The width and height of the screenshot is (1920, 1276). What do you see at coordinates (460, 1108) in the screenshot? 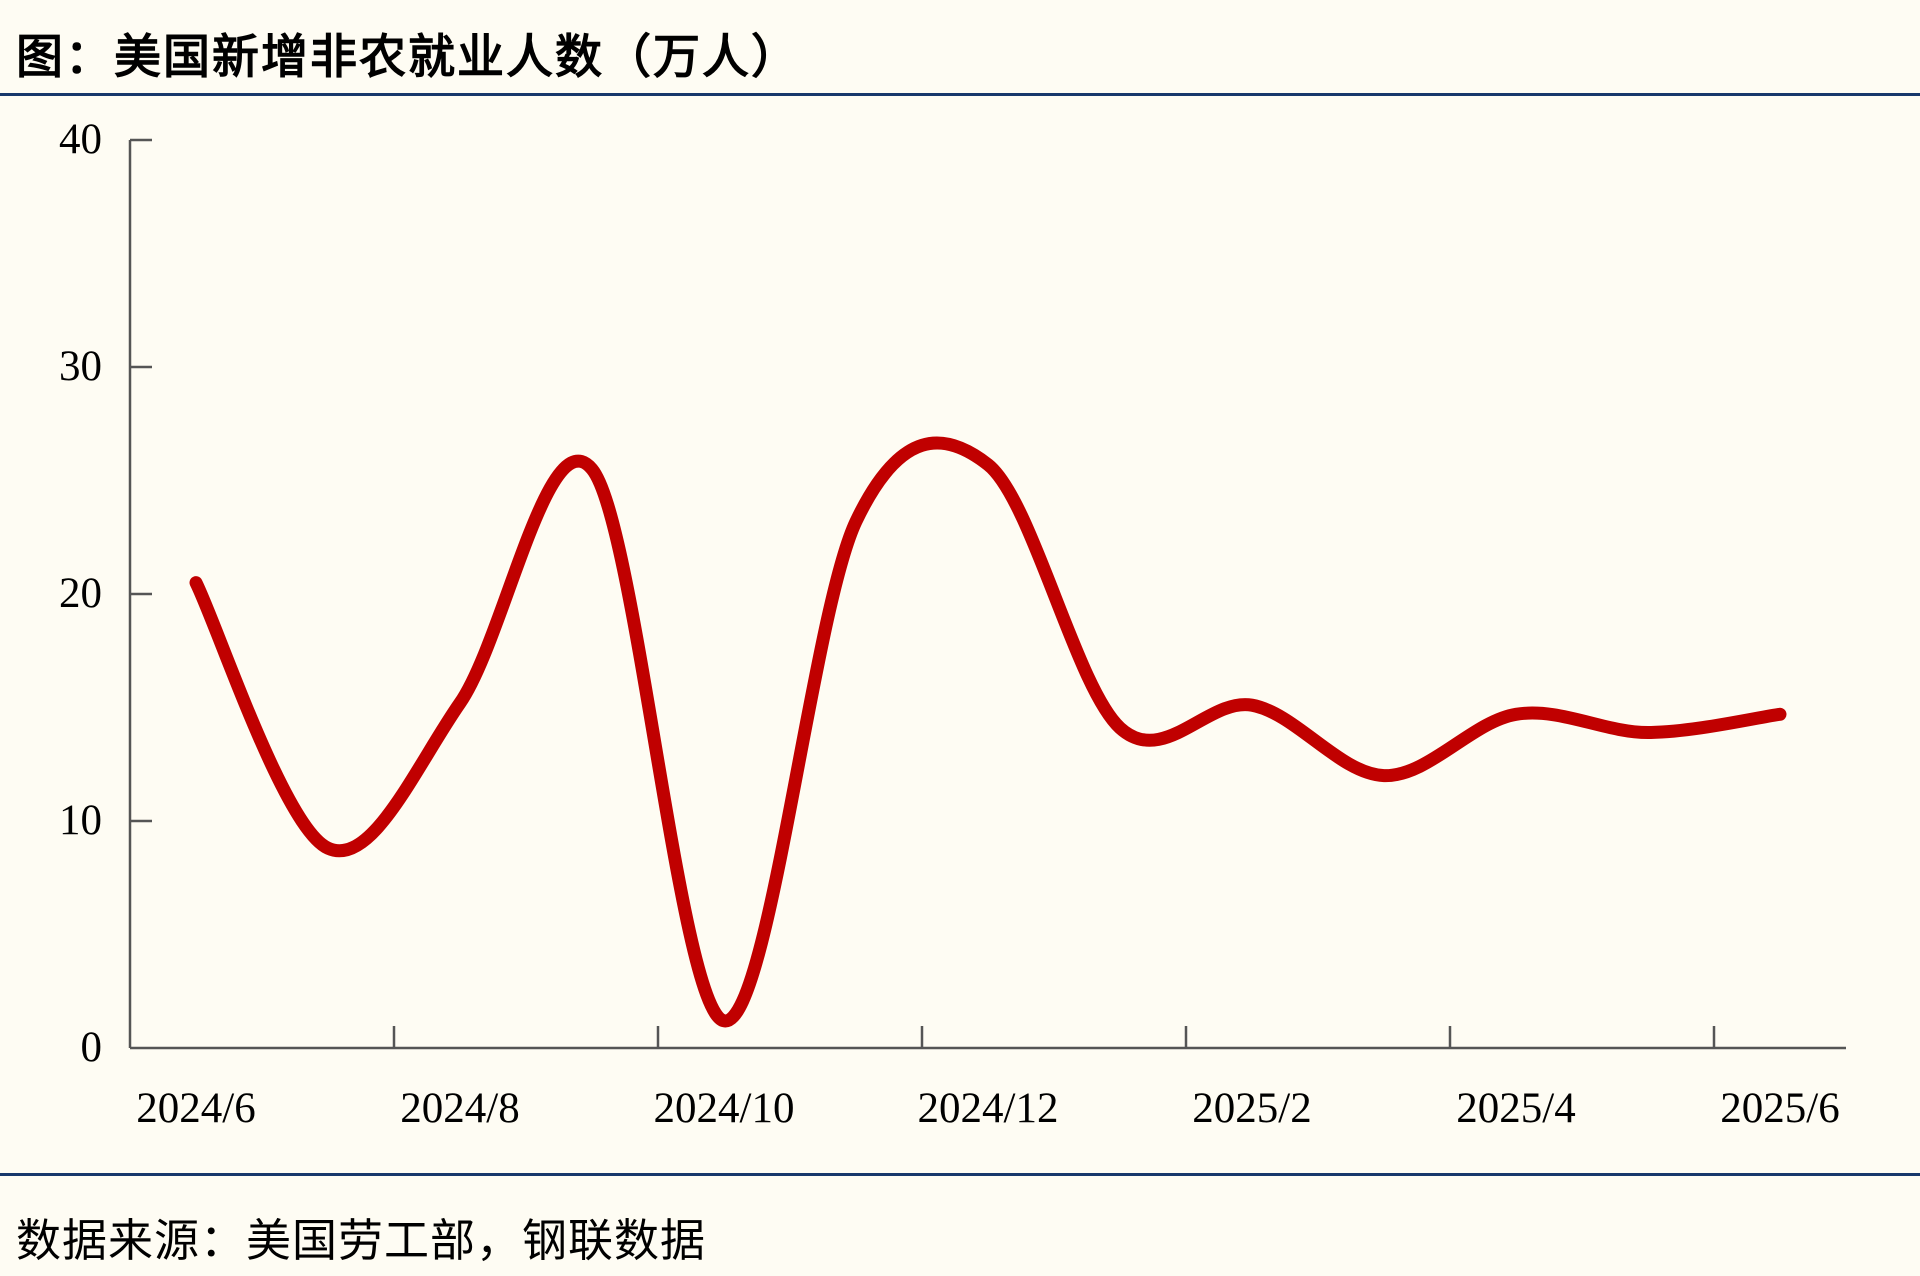
I see `x-tick-label: 2024/8` at bounding box center [460, 1108].